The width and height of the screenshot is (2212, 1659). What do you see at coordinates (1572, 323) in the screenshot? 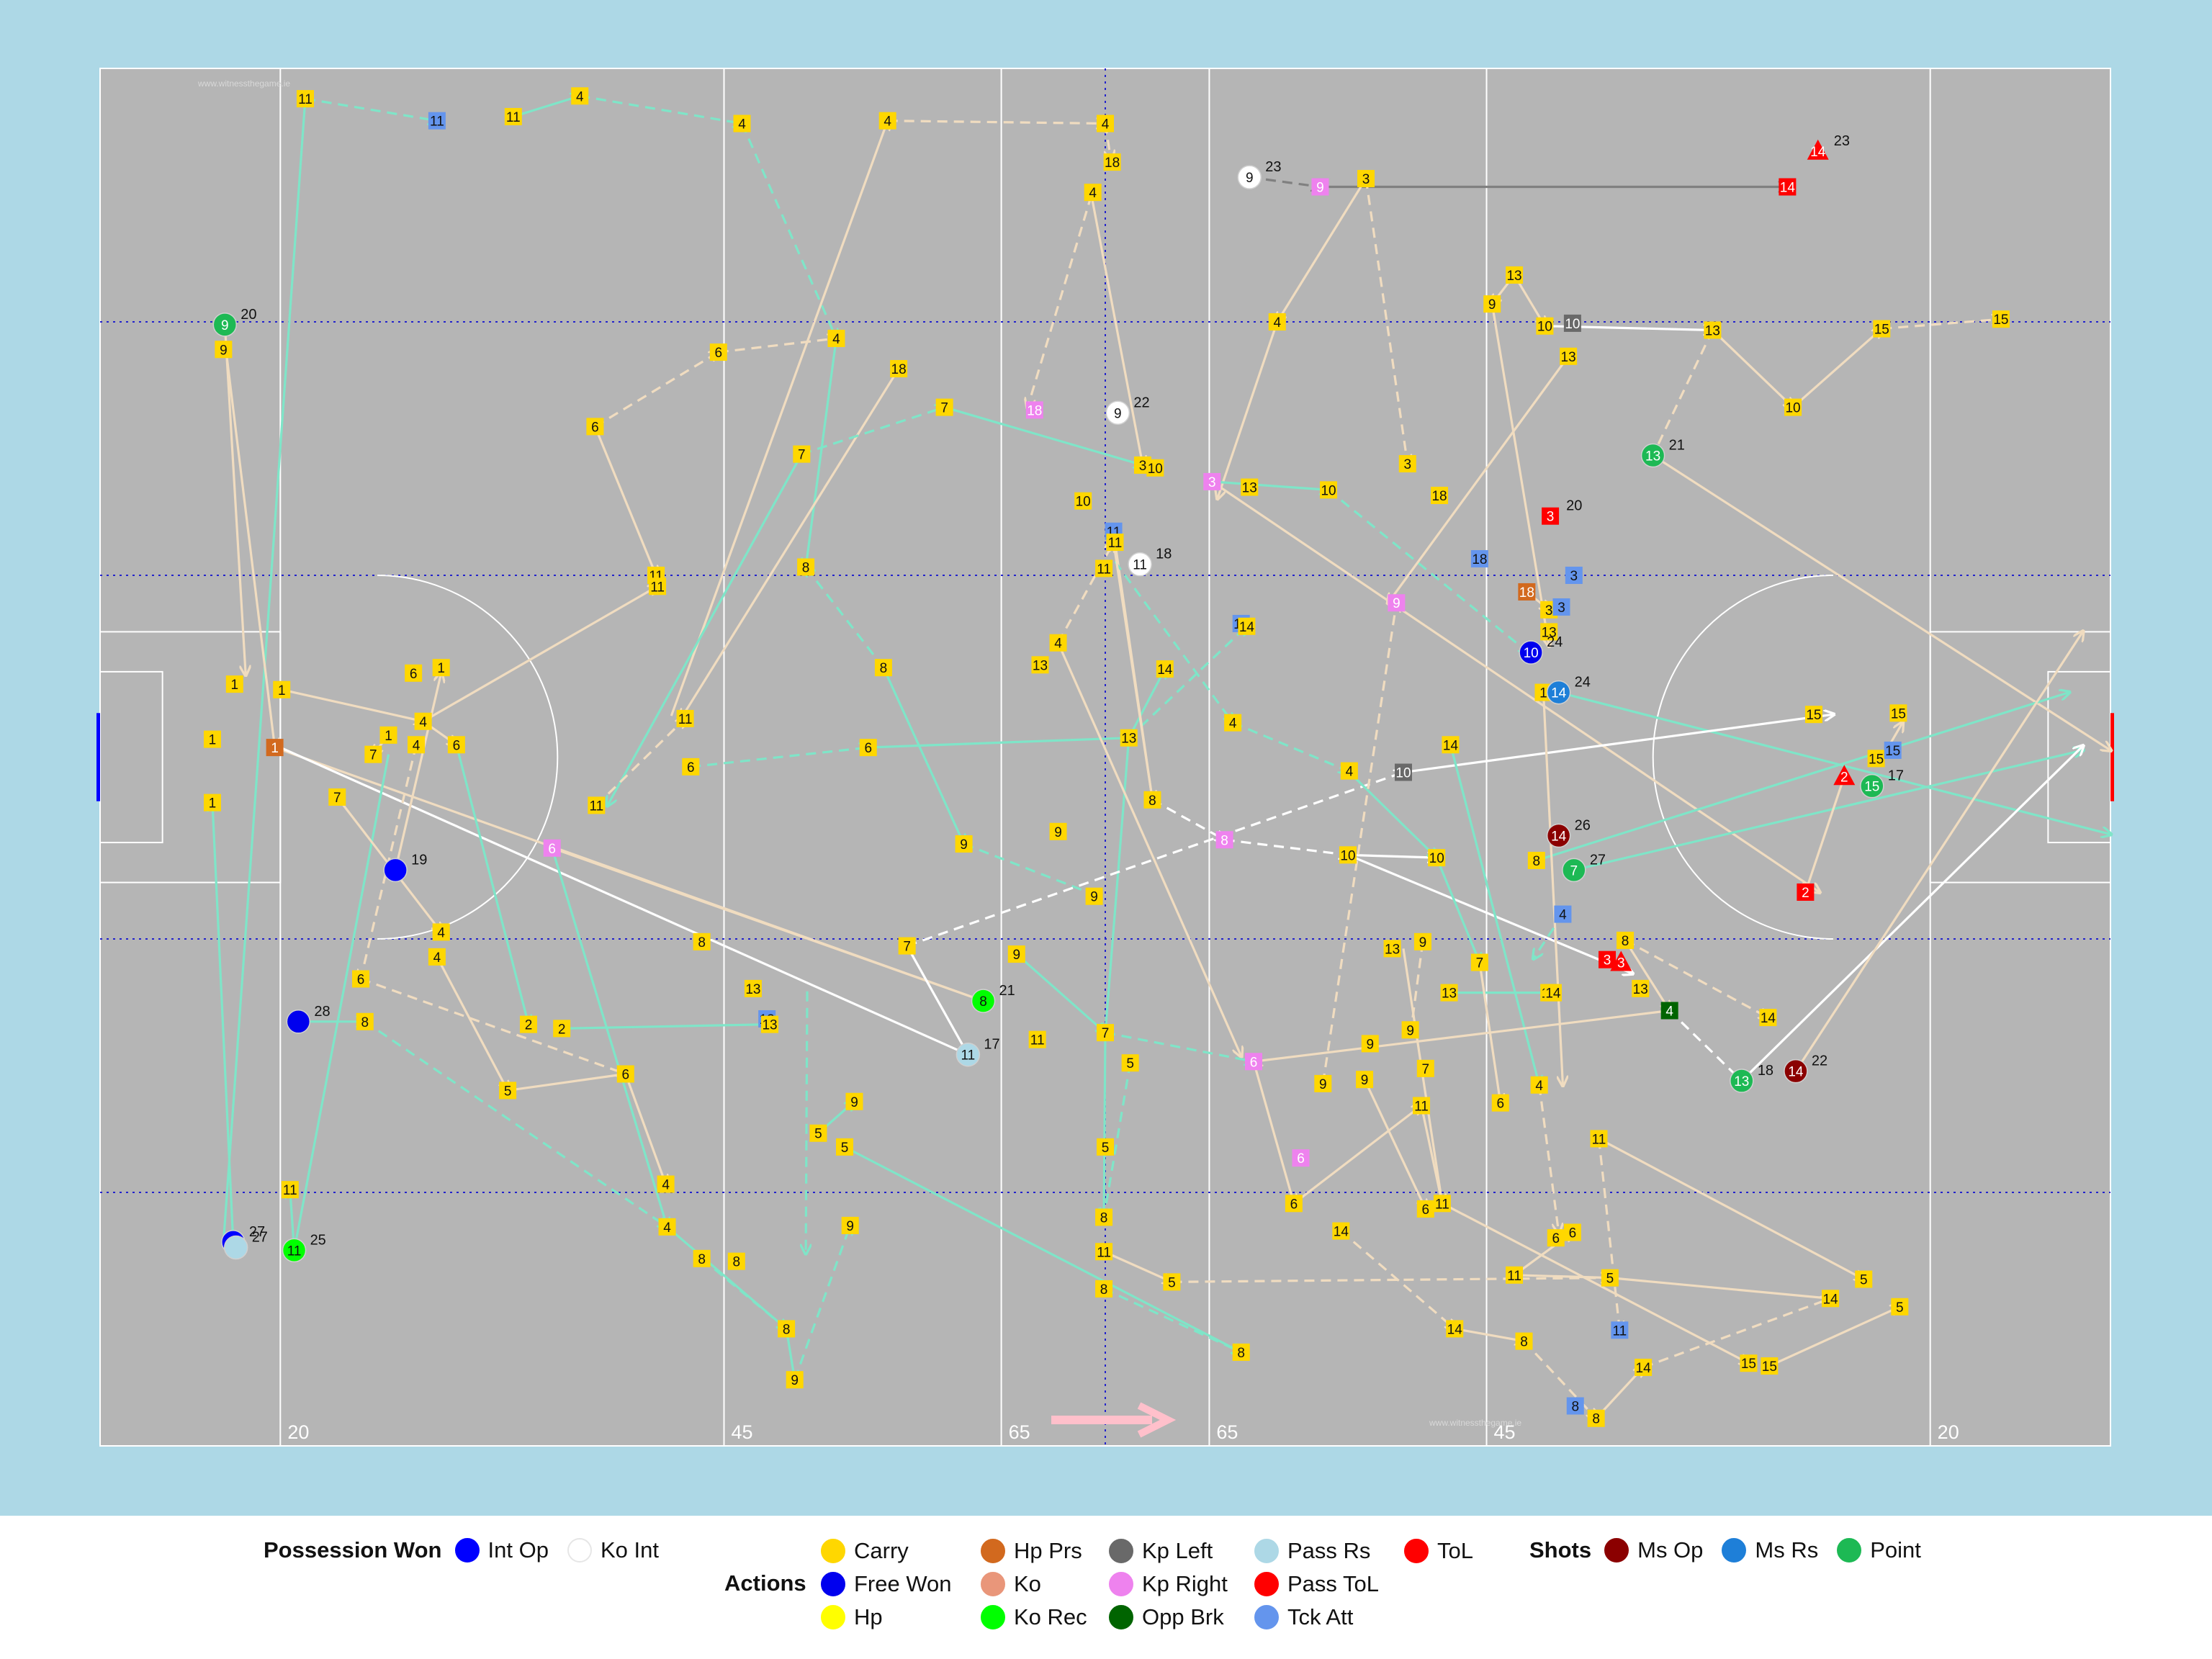
I see `event-kp-left: 10` at bounding box center [1572, 323].